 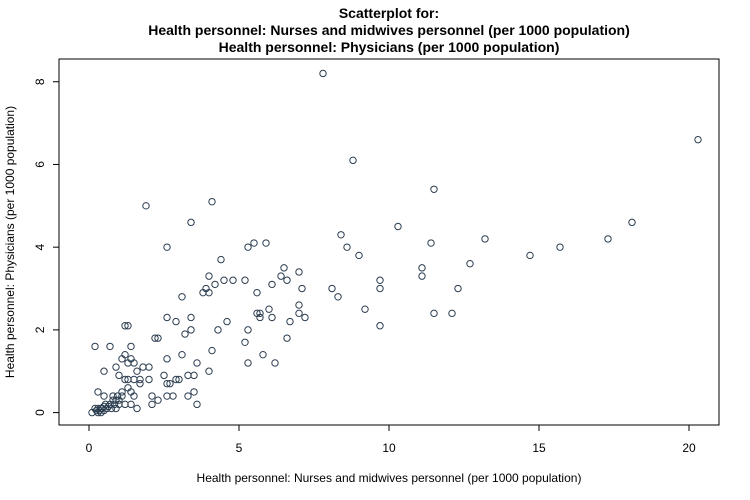 I want to click on y-tick-label-3: 6, so click(x=40, y=164).